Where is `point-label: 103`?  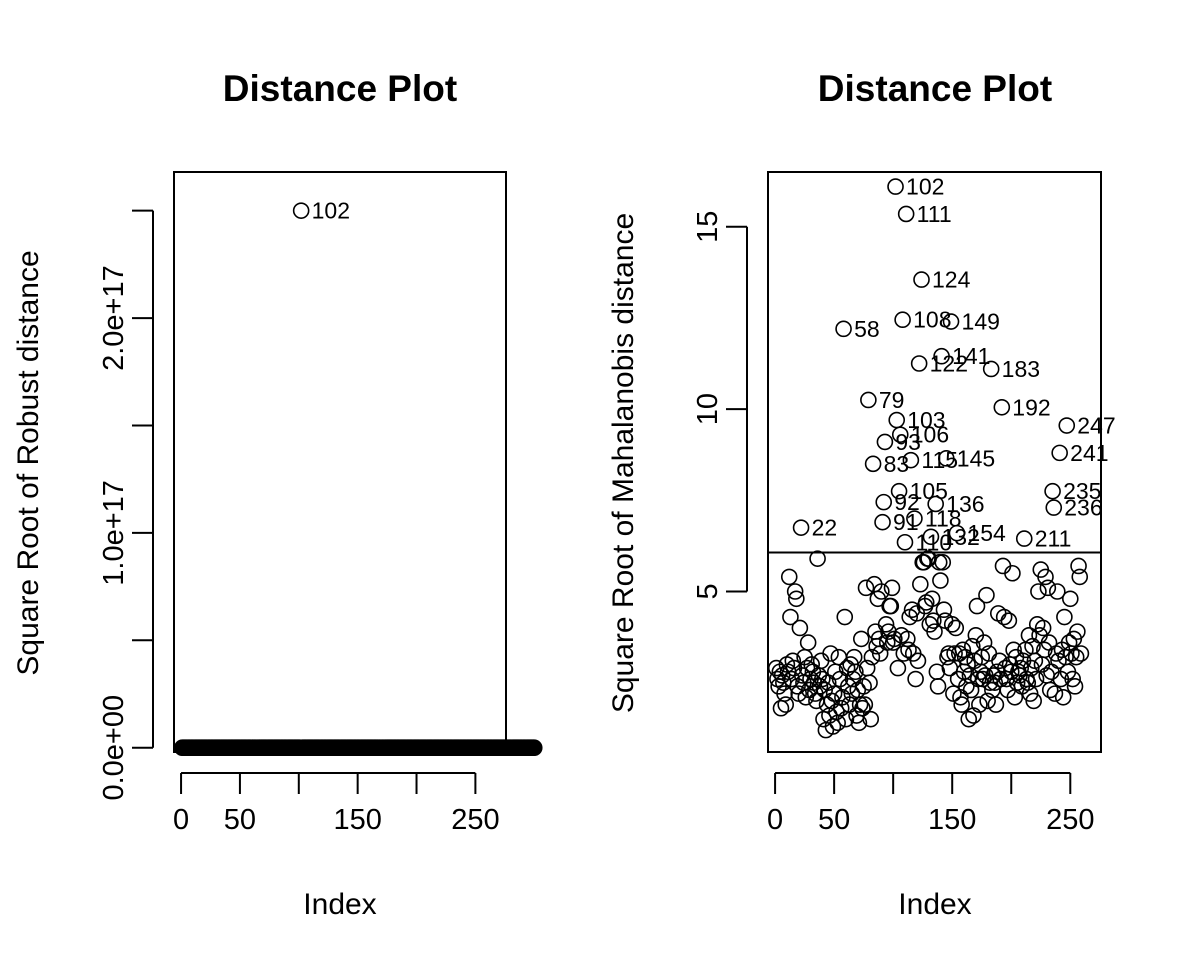
point-label: 103 is located at coordinates (926, 420).